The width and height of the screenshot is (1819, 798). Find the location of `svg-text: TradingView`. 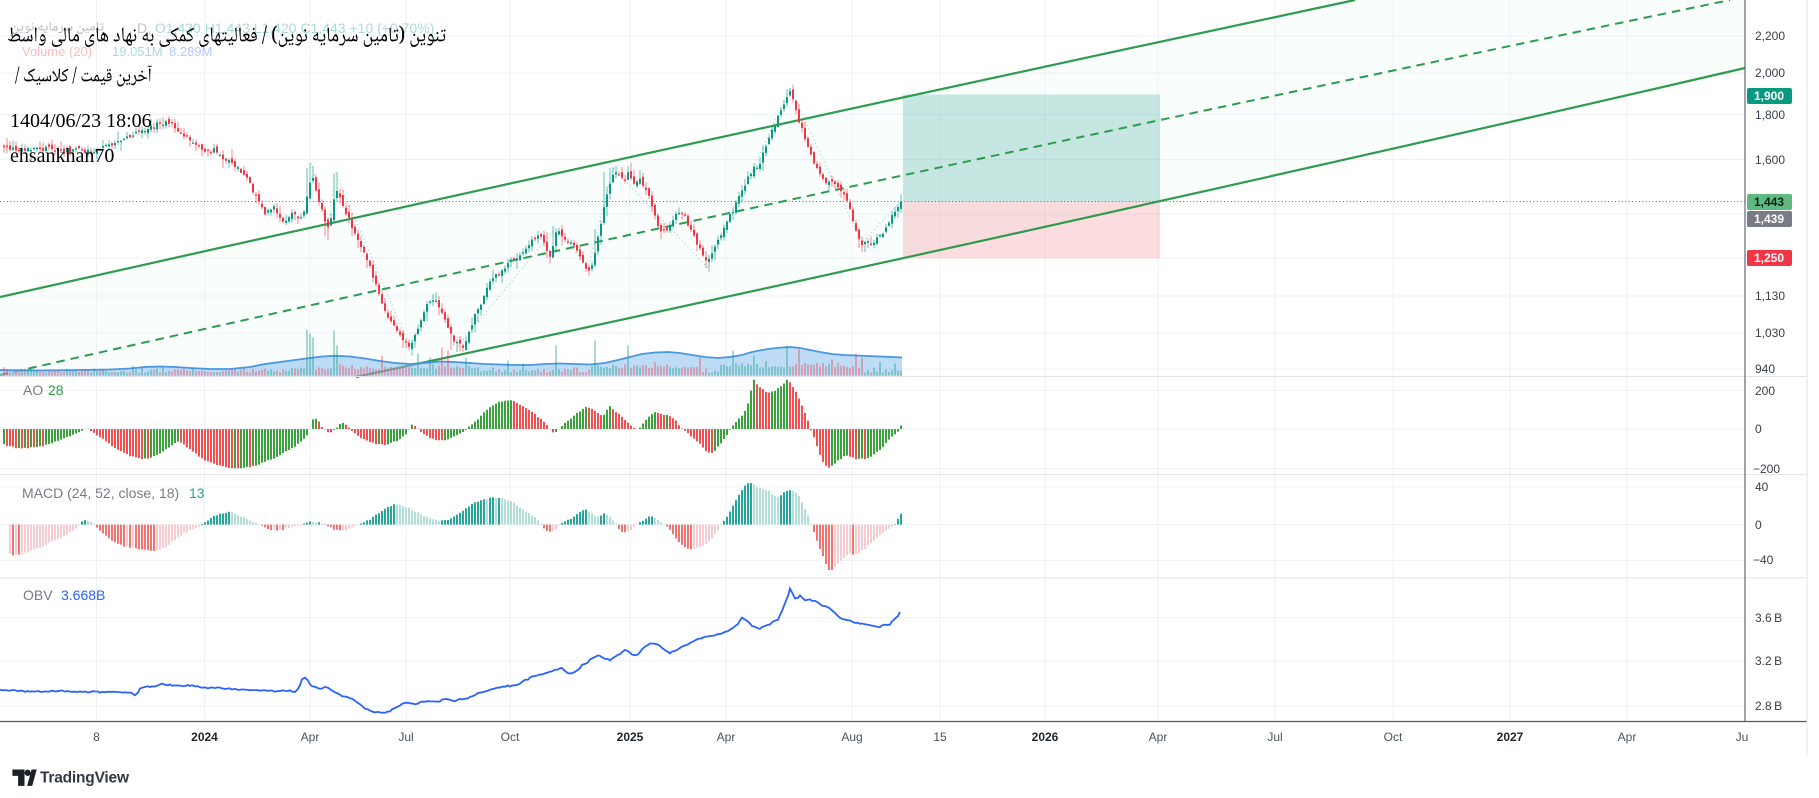

svg-text: TradingView is located at coordinates (85, 778).